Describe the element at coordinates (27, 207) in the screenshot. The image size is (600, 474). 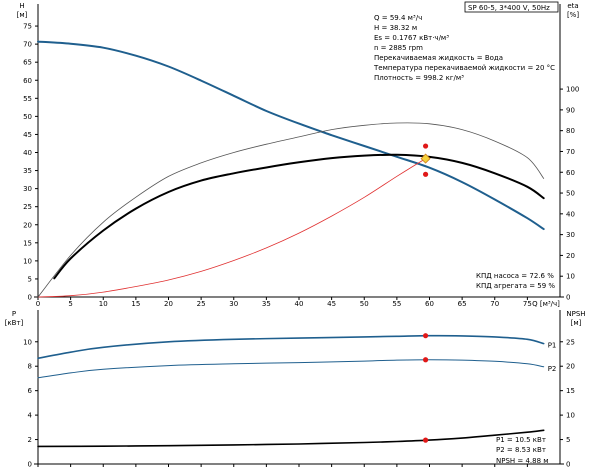
I see `y-left-tick-label: 25` at that location.